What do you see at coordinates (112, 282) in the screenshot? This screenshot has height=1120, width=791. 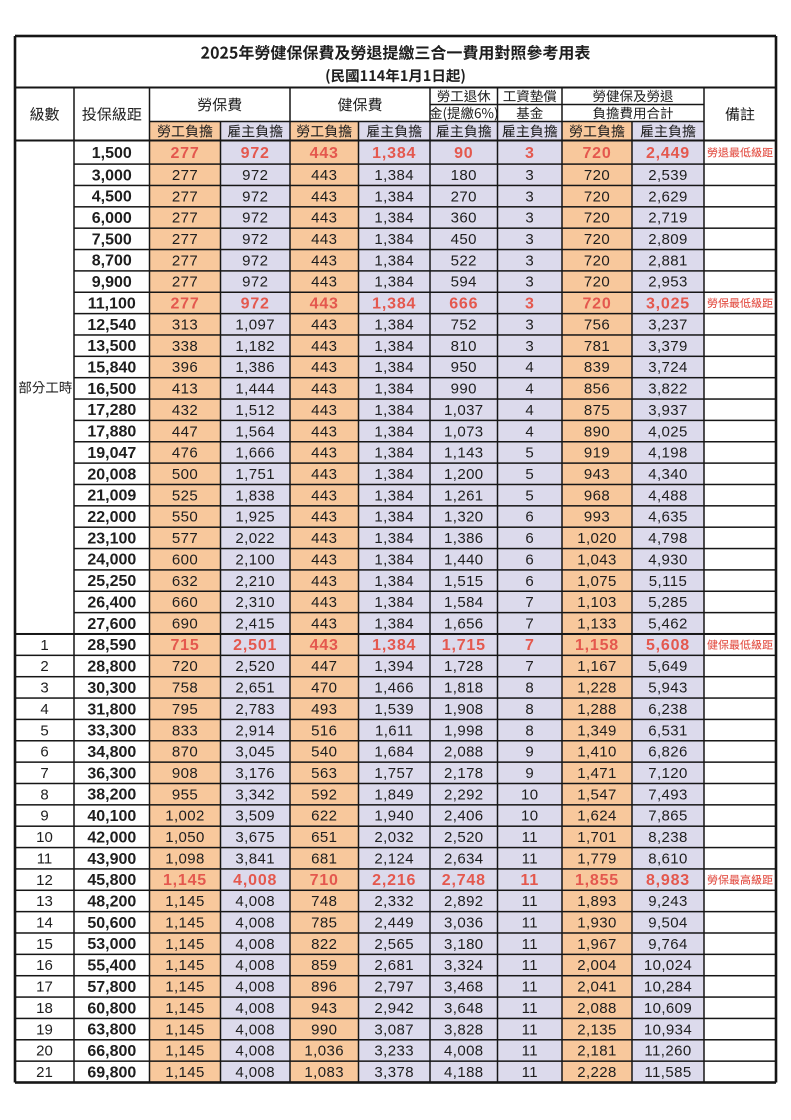 I see `svg-text: 9,900` at bounding box center [112, 282].